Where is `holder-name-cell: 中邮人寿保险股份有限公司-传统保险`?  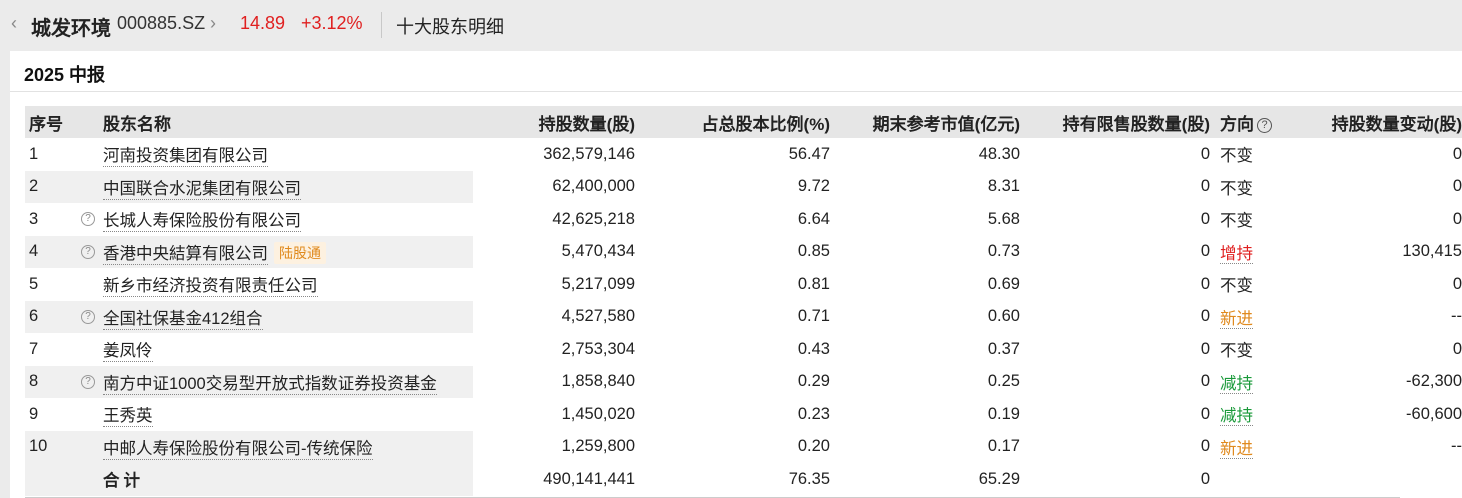
holder-name-cell: 中邮人寿保险股份有限公司-传统保险 is located at coordinates (288, 446).